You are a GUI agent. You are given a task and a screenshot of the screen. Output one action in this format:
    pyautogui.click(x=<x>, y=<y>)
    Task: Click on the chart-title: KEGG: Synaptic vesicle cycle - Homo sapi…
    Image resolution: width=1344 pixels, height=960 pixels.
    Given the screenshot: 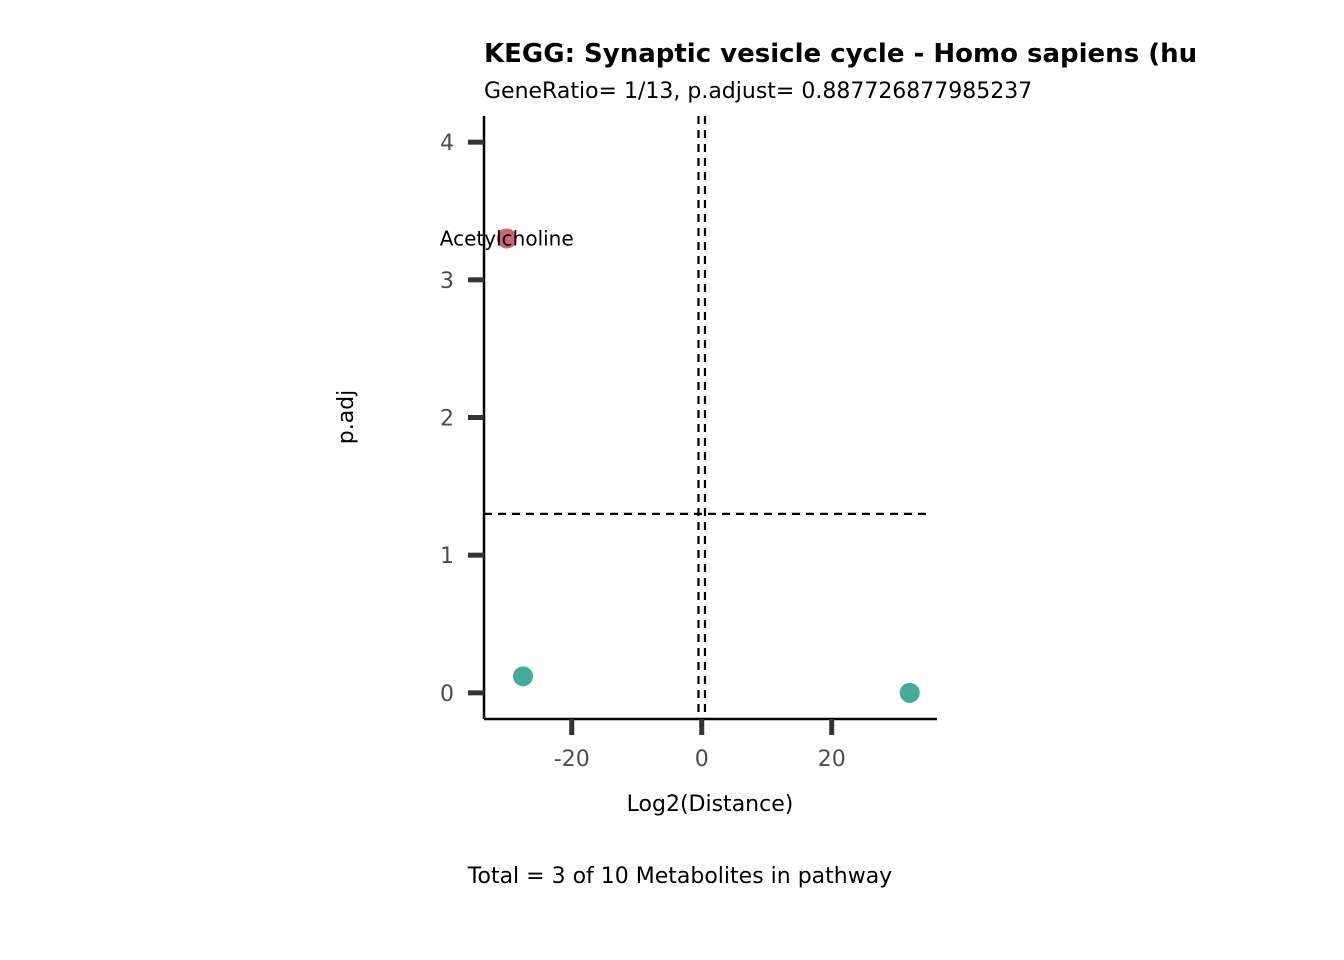 What is the action you would take?
    pyautogui.click(x=840, y=54)
    